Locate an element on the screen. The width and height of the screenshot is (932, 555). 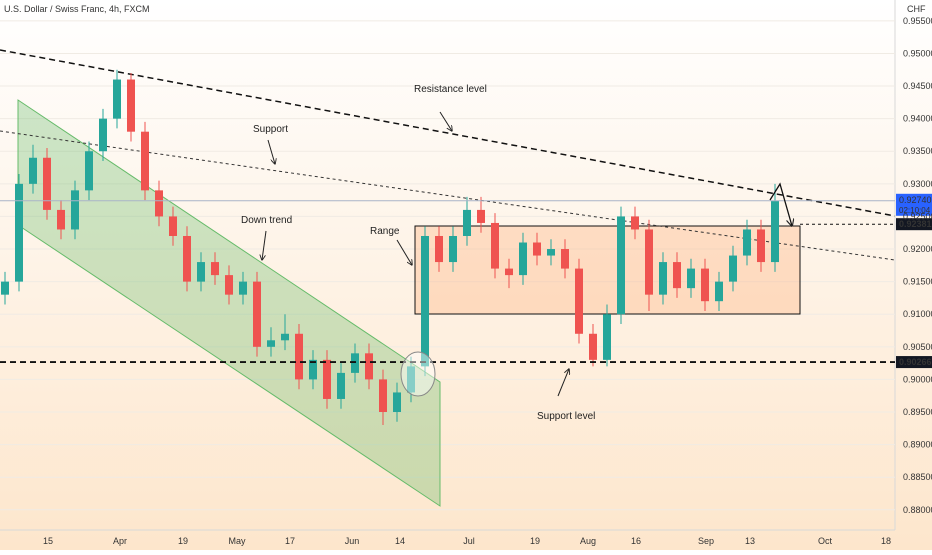
annotation: Down trend is located at coordinates (266, 220).